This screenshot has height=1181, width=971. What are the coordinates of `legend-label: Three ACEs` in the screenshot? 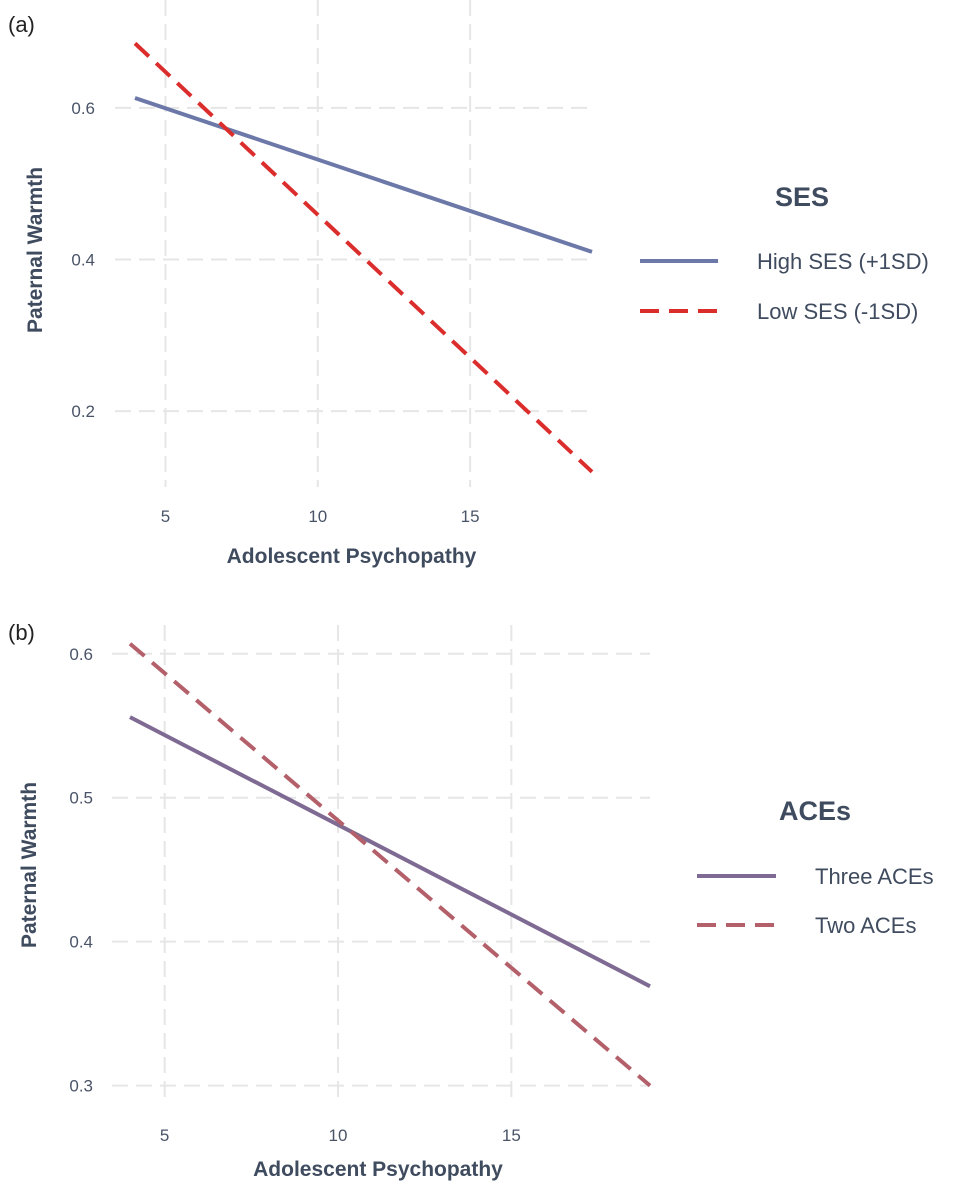 It's located at (874, 876).